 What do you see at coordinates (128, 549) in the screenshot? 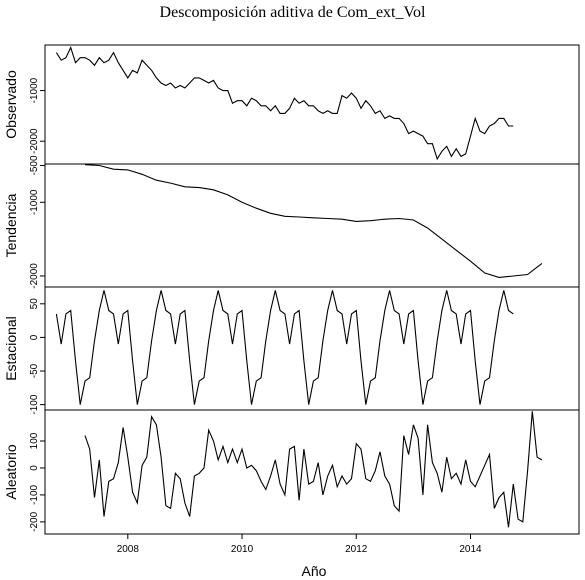
I see `x-tick-label: 2008` at bounding box center [128, 549].